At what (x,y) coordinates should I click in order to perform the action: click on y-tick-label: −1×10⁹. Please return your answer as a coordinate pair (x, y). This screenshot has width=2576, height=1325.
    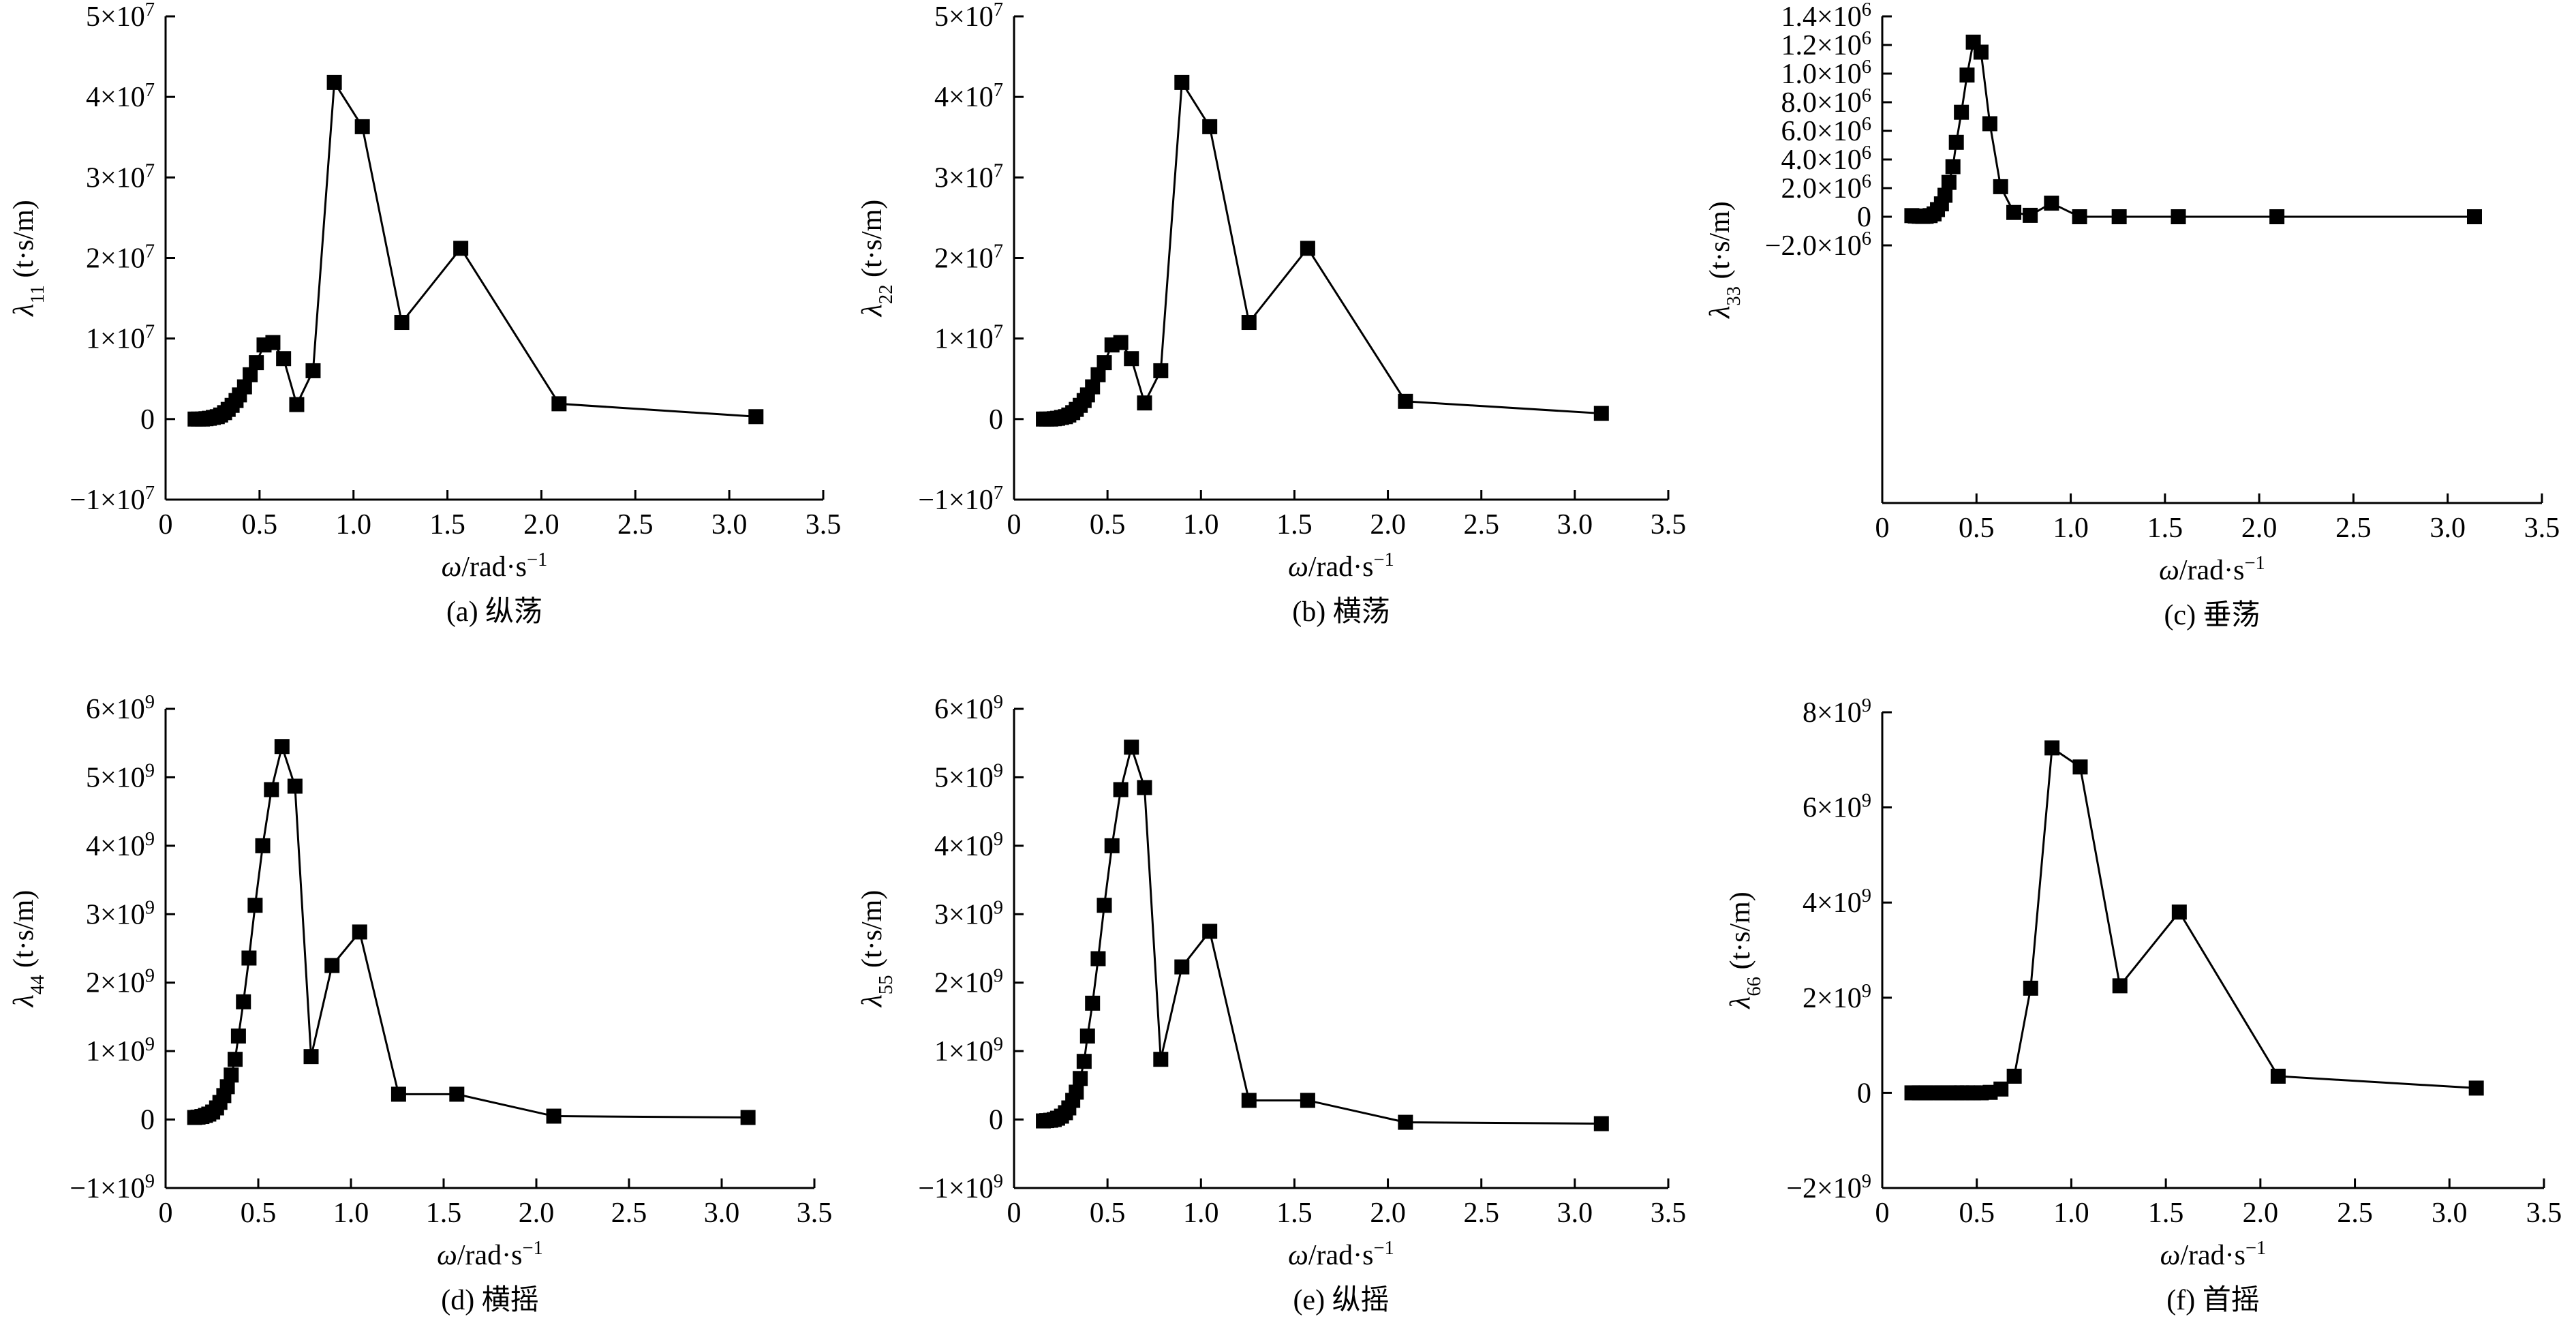
    Looking at the image, I should click on (112, 1188).